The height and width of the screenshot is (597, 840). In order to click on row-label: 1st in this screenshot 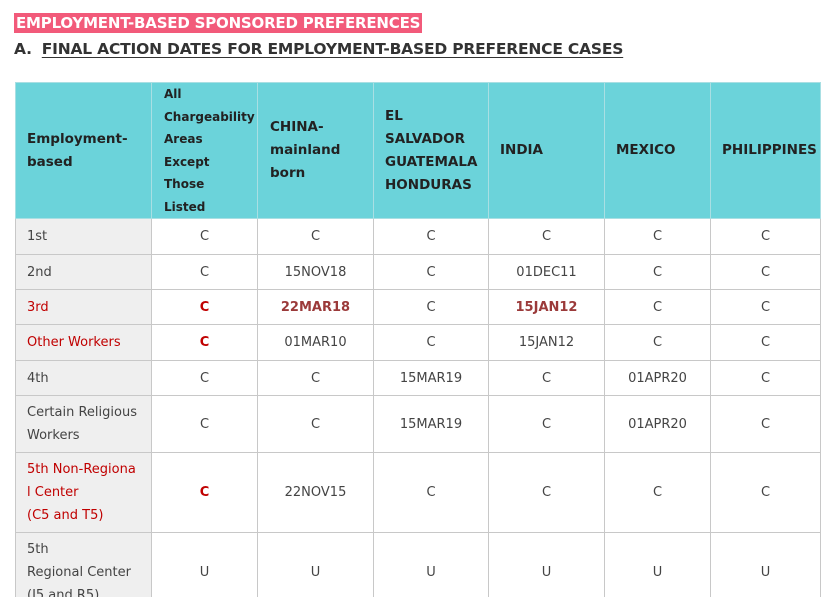, I will do `click(83, 236)`.